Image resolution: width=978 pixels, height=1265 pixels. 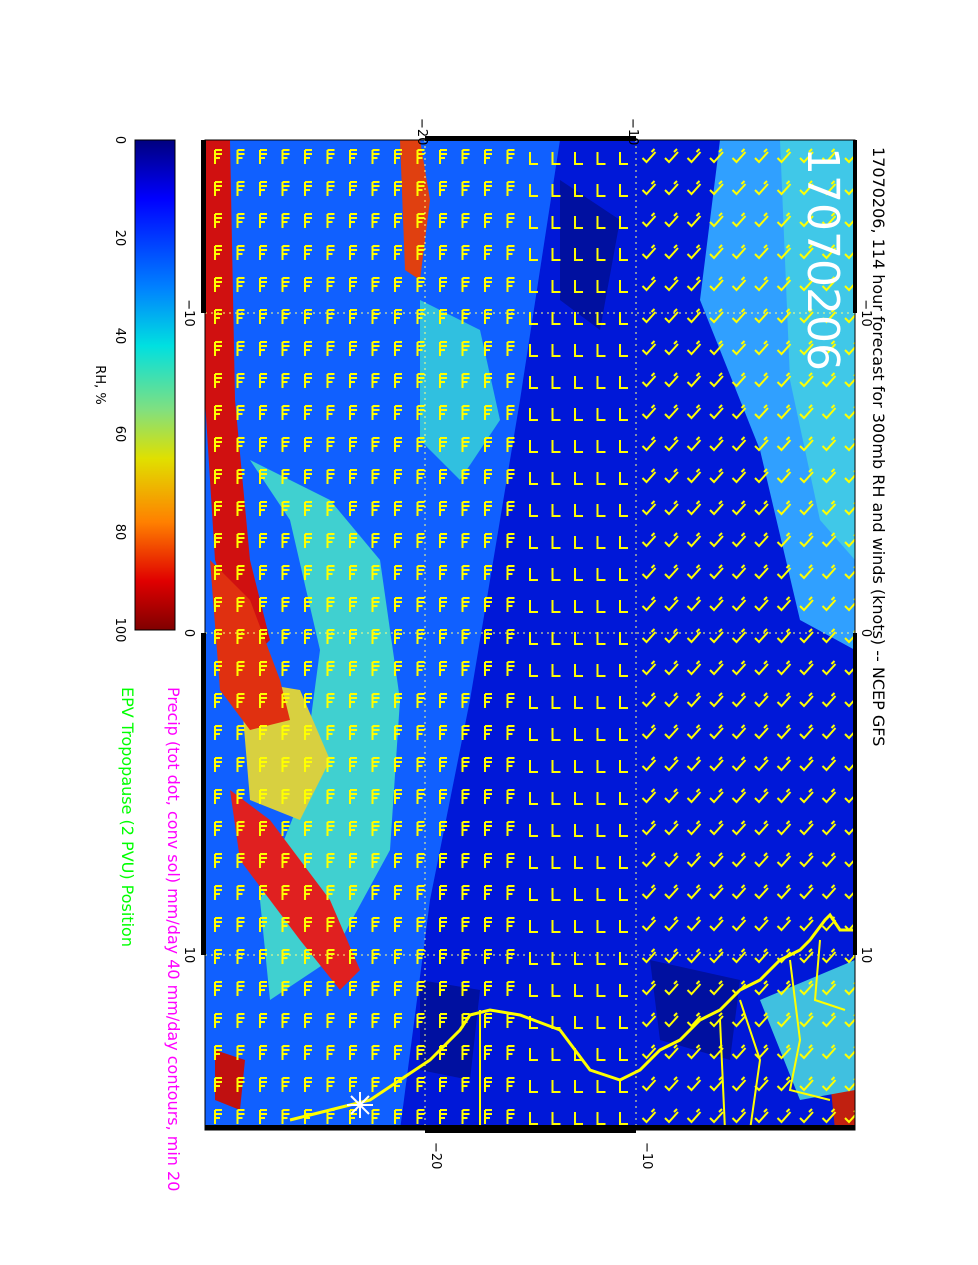 What do you see at coordinates (822, 259) in the screenshot?
I see `date-stamp: 17070206` at bounding box center [822, 259].